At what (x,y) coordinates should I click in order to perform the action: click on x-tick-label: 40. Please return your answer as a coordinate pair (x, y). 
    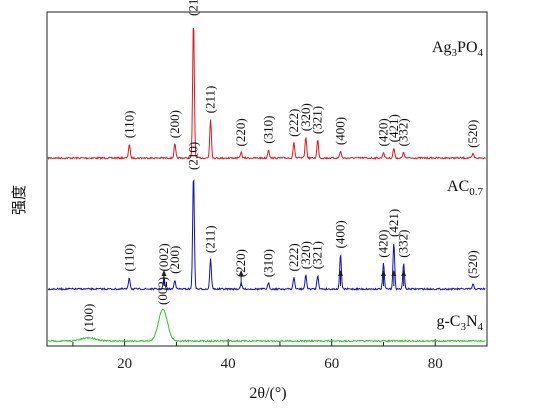
    Looking at the image, I should click on (228, 364).